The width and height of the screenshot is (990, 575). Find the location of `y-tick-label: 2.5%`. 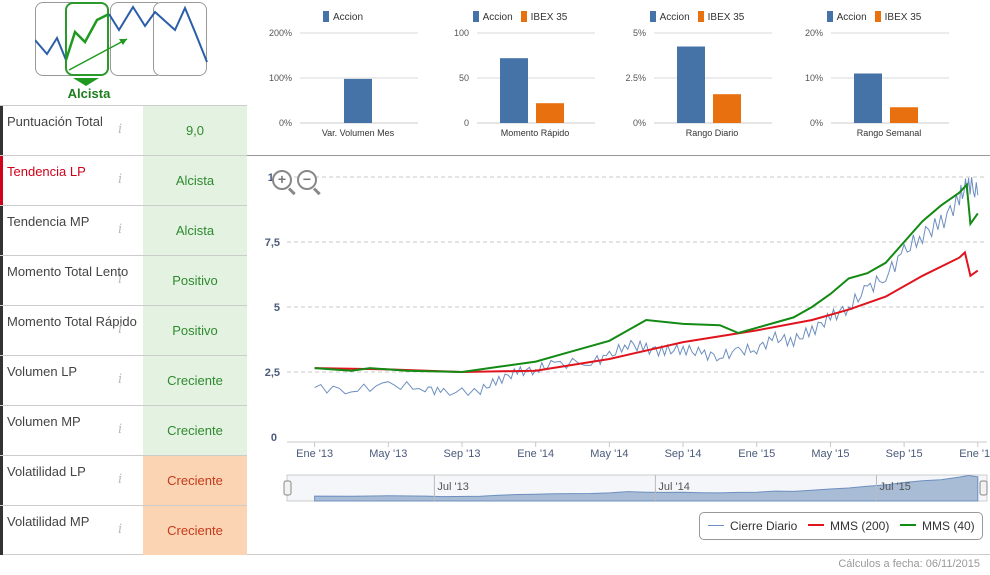

y-tick-label: 2.5% is located at coordinates (635, 78).